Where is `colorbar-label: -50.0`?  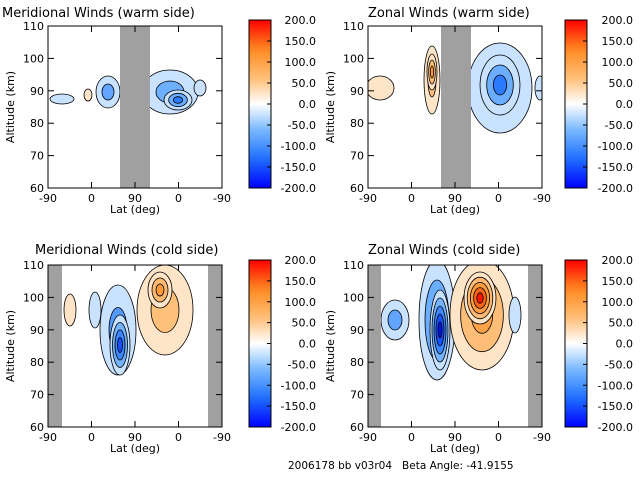
colorbar-label: -50.0 is located at coordinates (619, 125).